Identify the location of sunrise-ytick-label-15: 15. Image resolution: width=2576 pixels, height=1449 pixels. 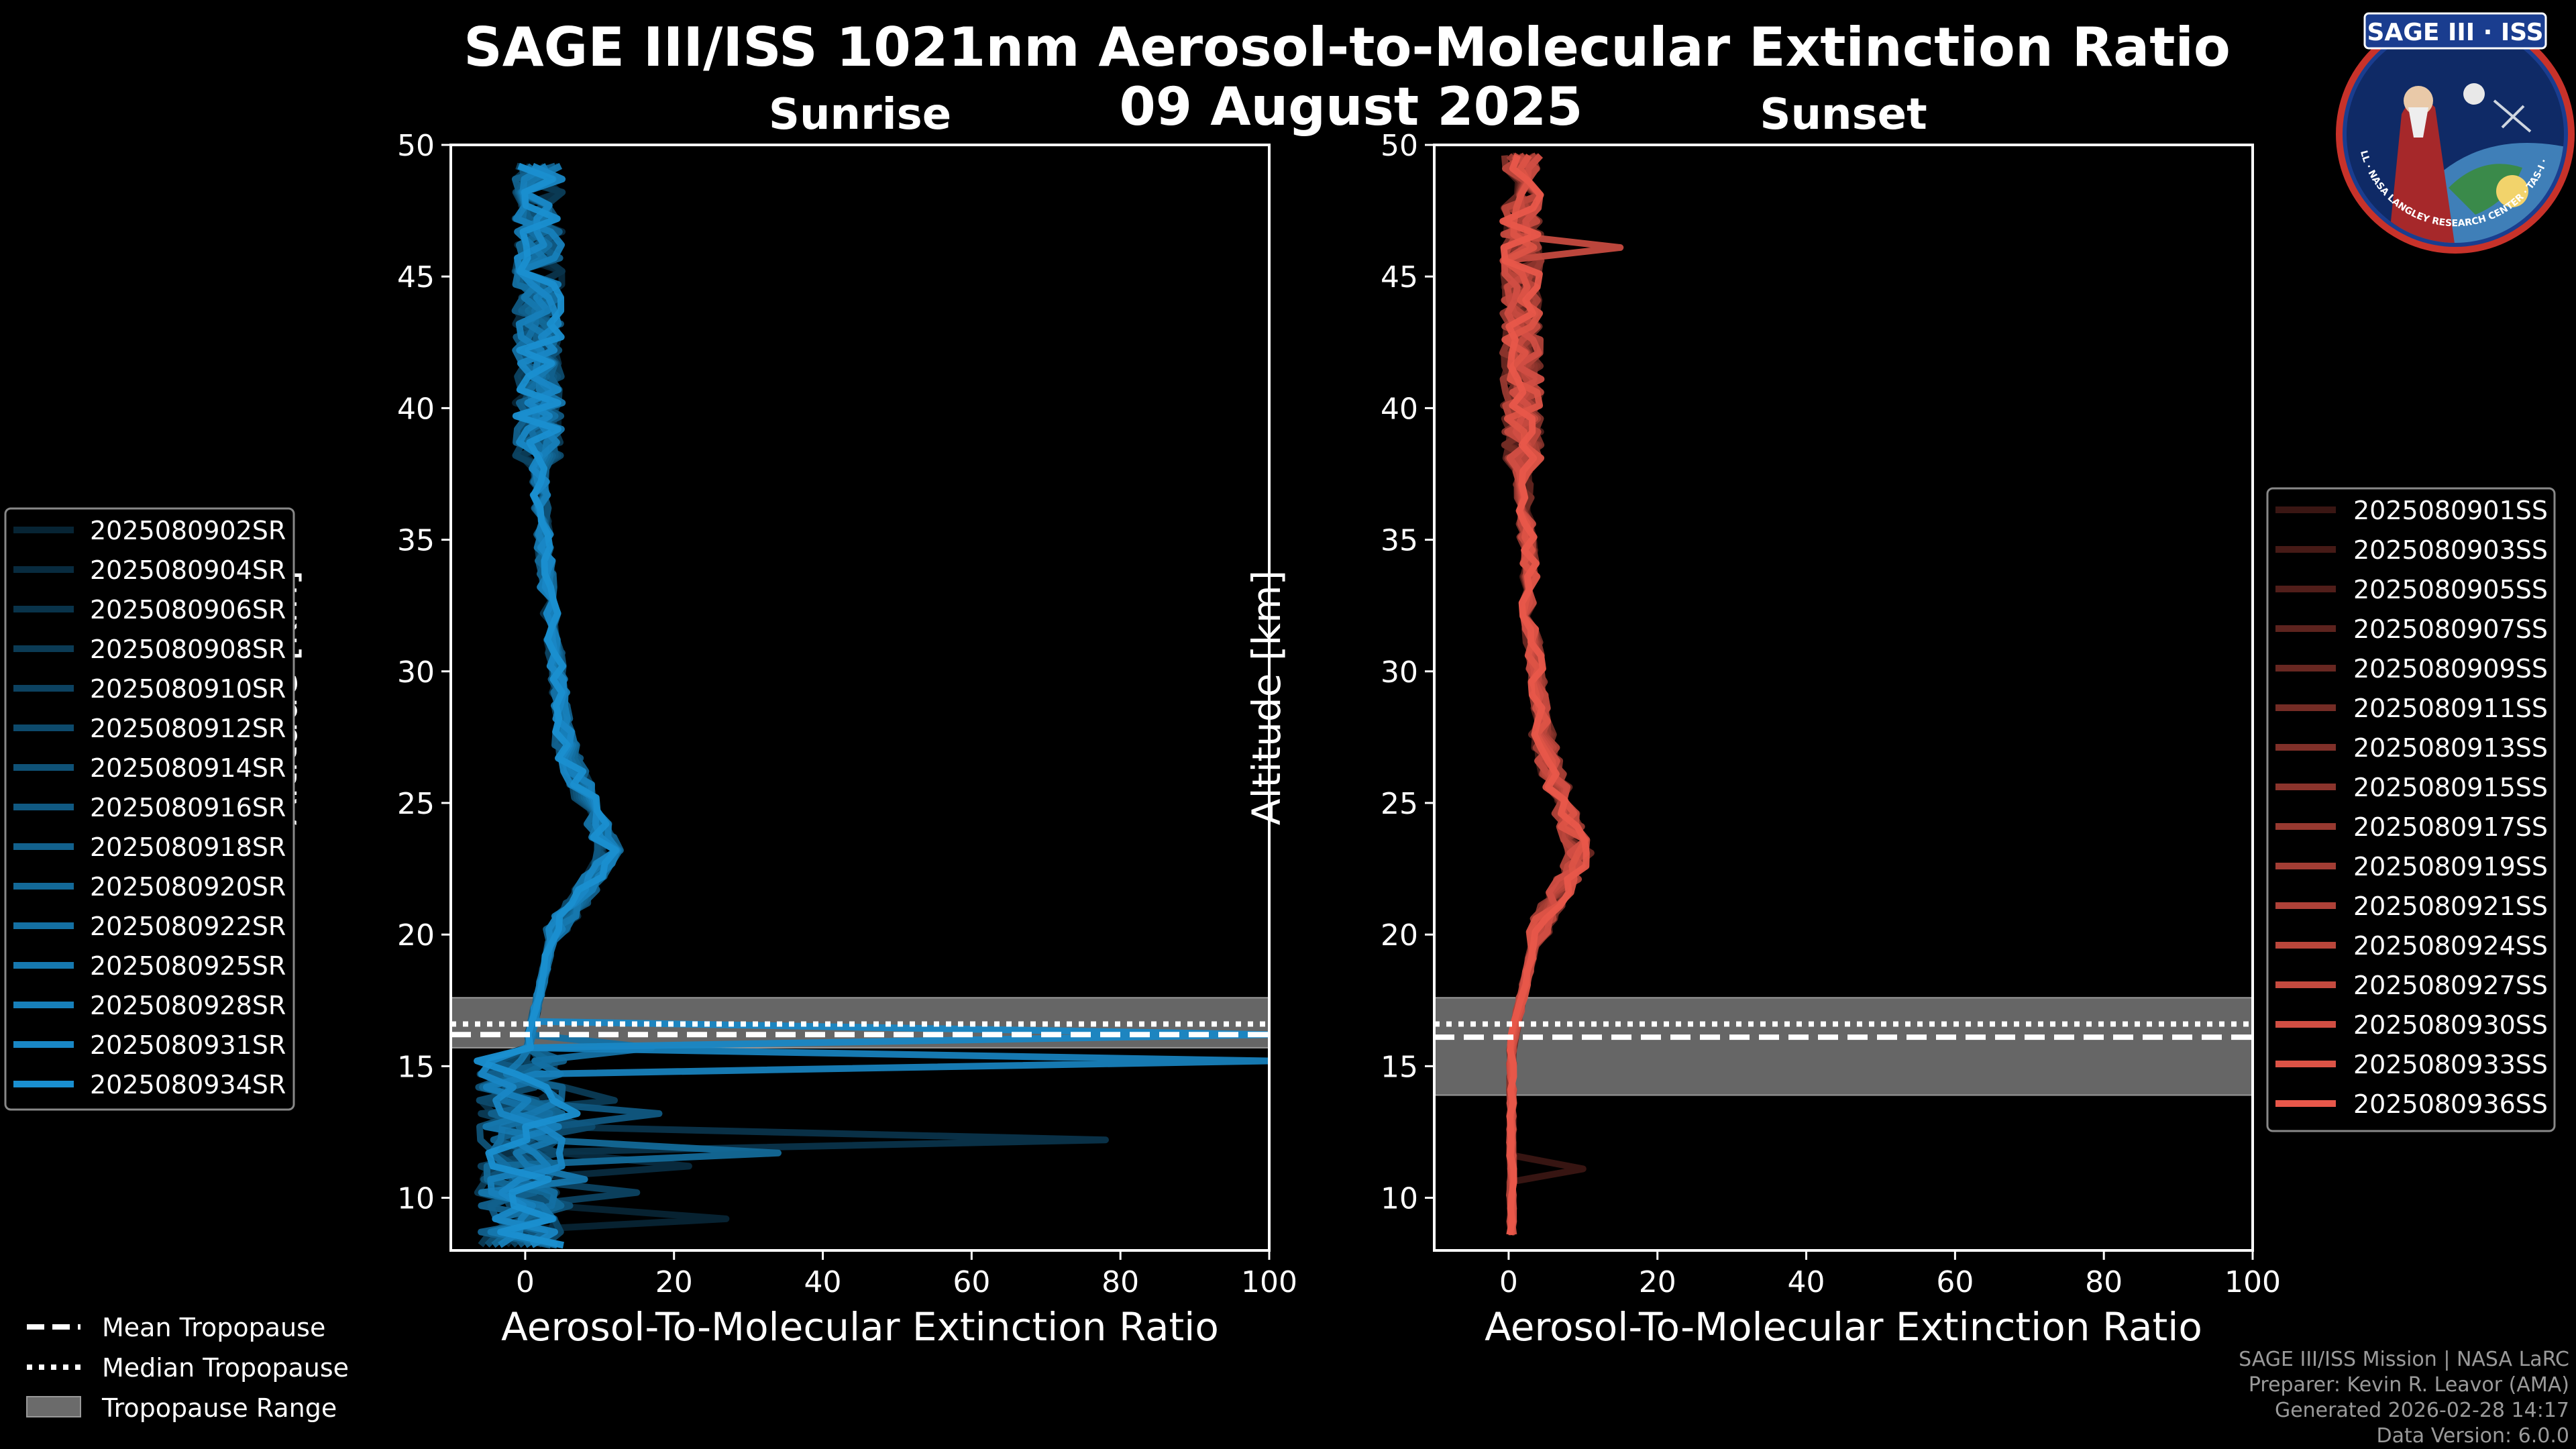
(416, 1067).